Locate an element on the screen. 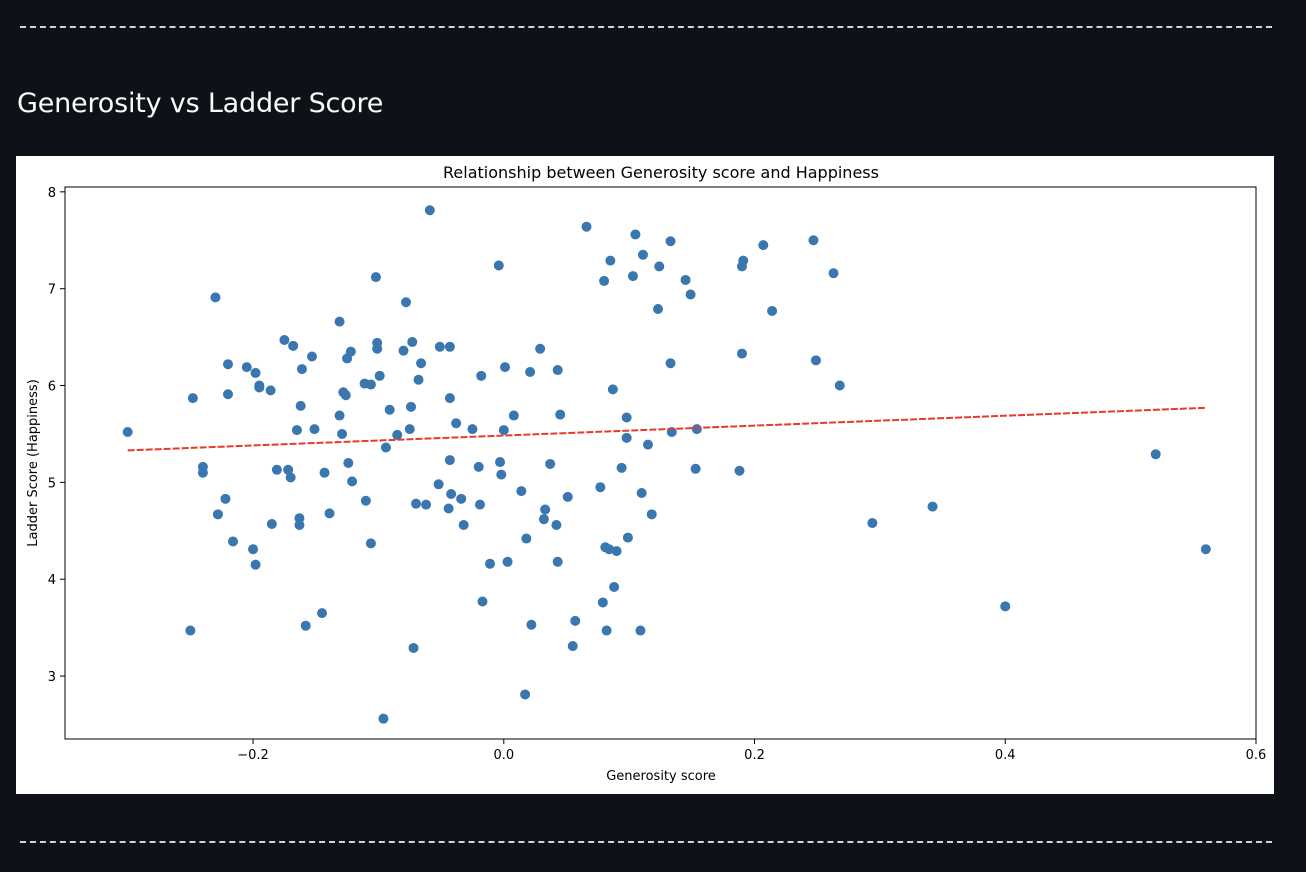 The height and width of the screenshot is (872, 1306). x-axis-label: Generosity score is located at coordinates (661, 776).